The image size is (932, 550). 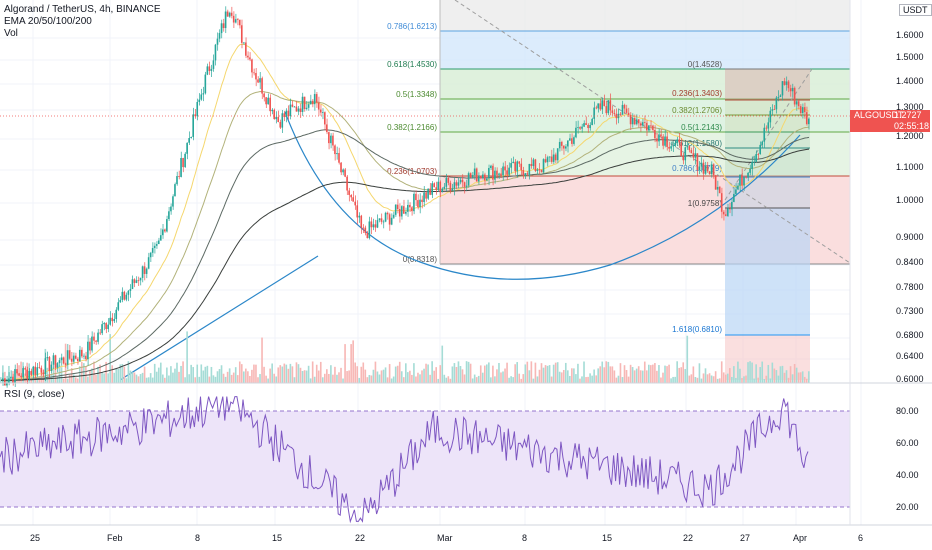 What do you see at coordinates (890, 121) in the screenshot?
I see `current-price-tag: ALGOUSDT 1.2727 02:55:18` at bounding box center [890, 121].